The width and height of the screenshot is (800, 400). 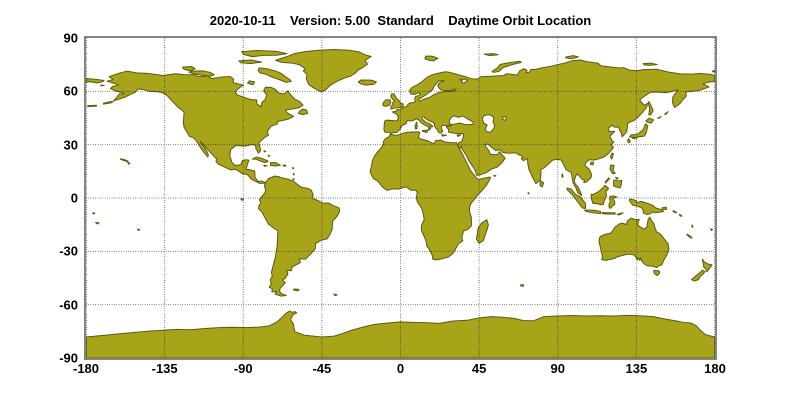 What do you see at coordinates (444, 135) in the screenshot?
I see `land-crete` at bounding box center [444, 135].